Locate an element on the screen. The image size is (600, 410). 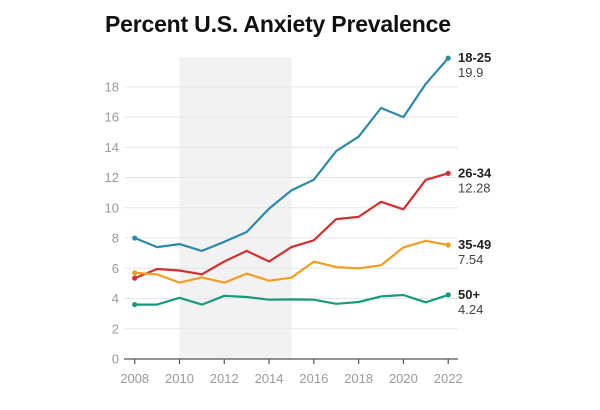
series-value-label: 4.24 is located at coordinates (470, 309).